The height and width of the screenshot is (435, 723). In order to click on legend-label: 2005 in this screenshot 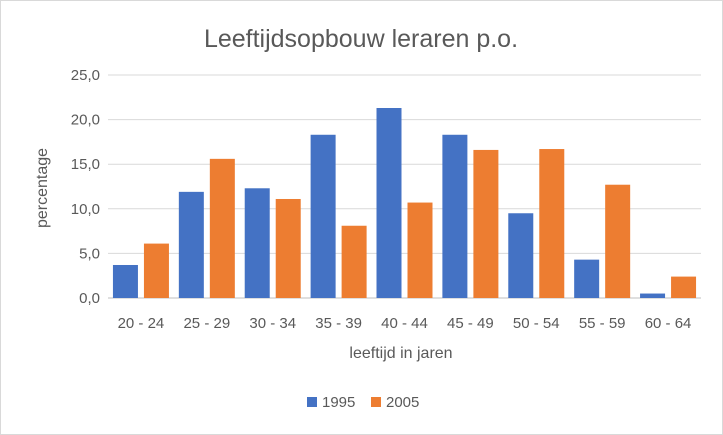, I will do `click(402, 402)`.